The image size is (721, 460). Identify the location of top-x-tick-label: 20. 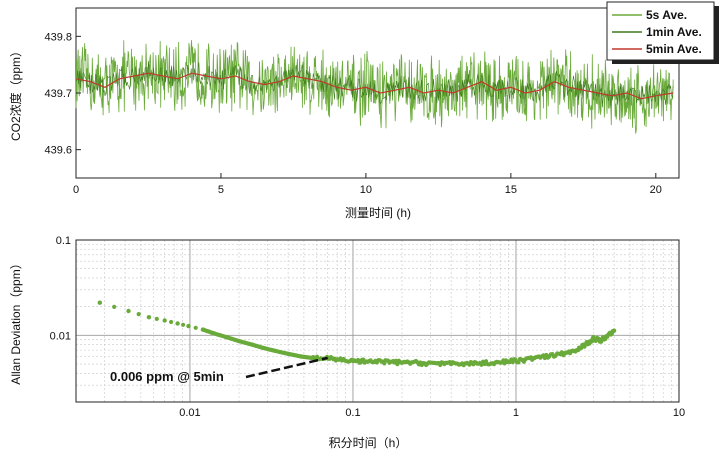
(656, 190).